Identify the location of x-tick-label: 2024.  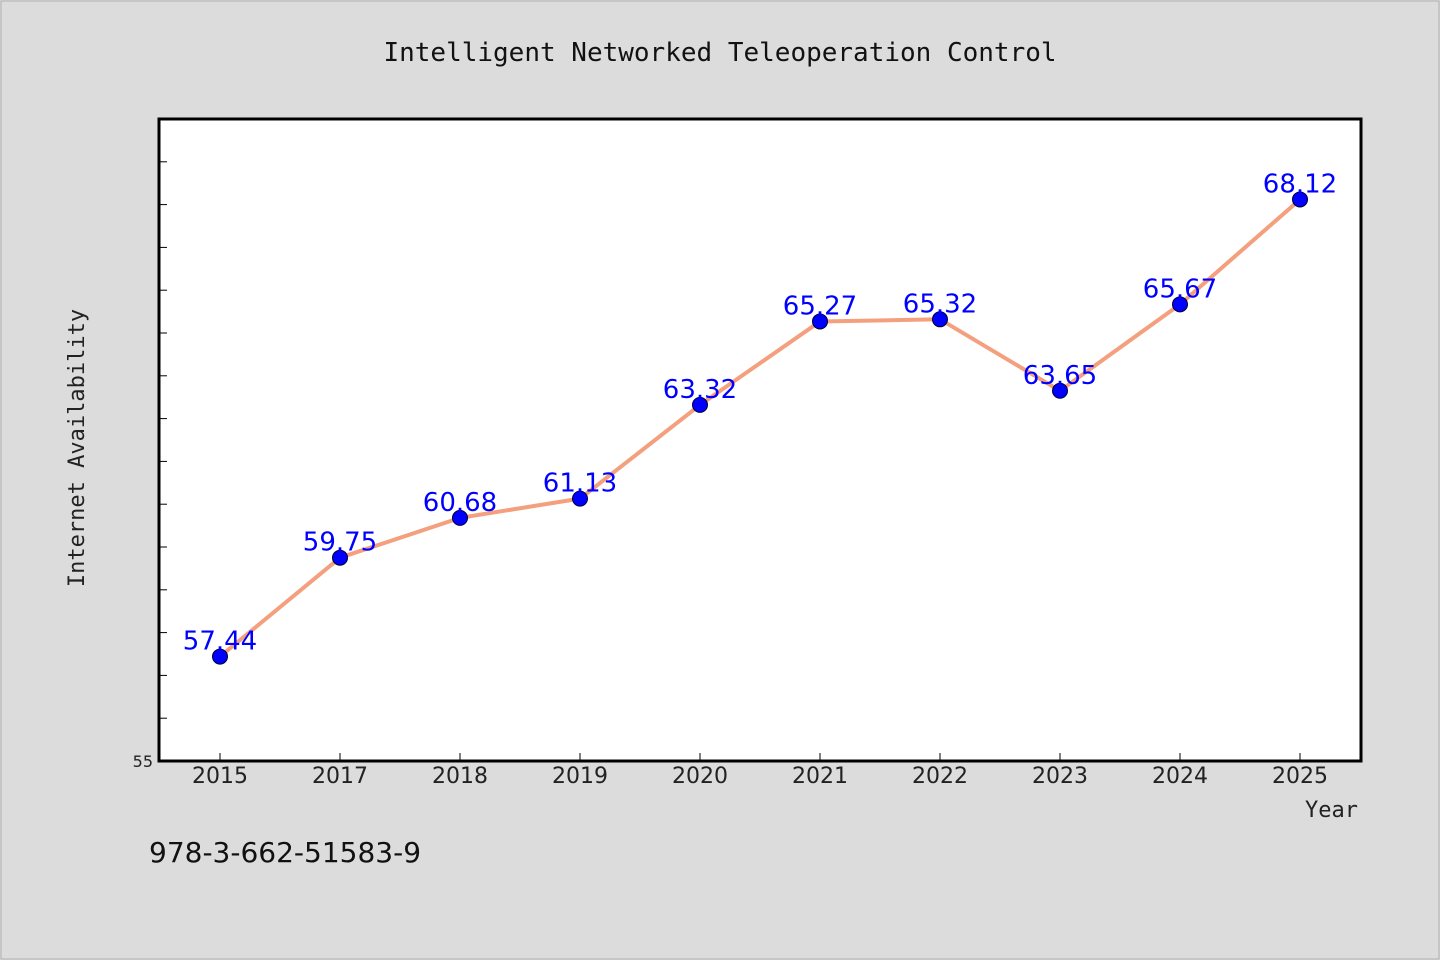
(1180, 776).